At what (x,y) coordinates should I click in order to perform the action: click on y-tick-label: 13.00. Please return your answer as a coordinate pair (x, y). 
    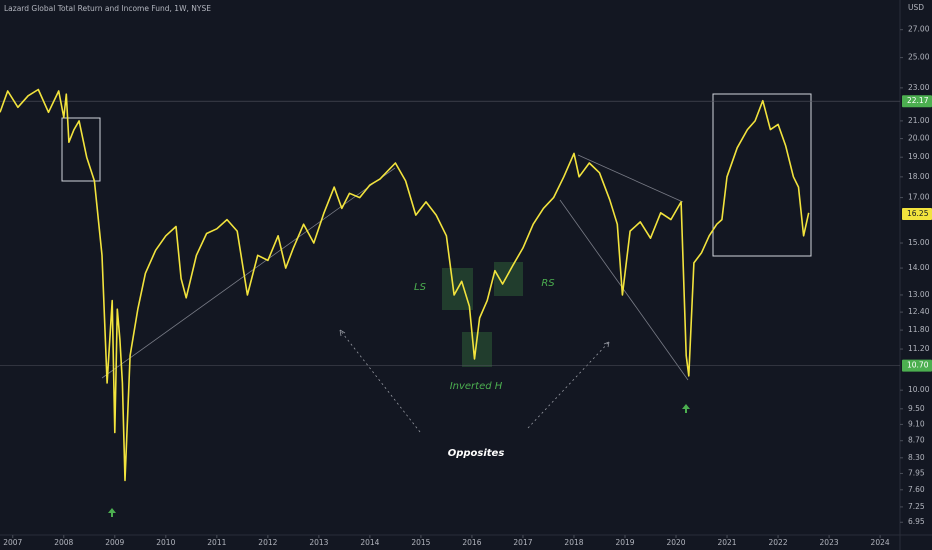
    Looking at the image, I should click on (919, 294).